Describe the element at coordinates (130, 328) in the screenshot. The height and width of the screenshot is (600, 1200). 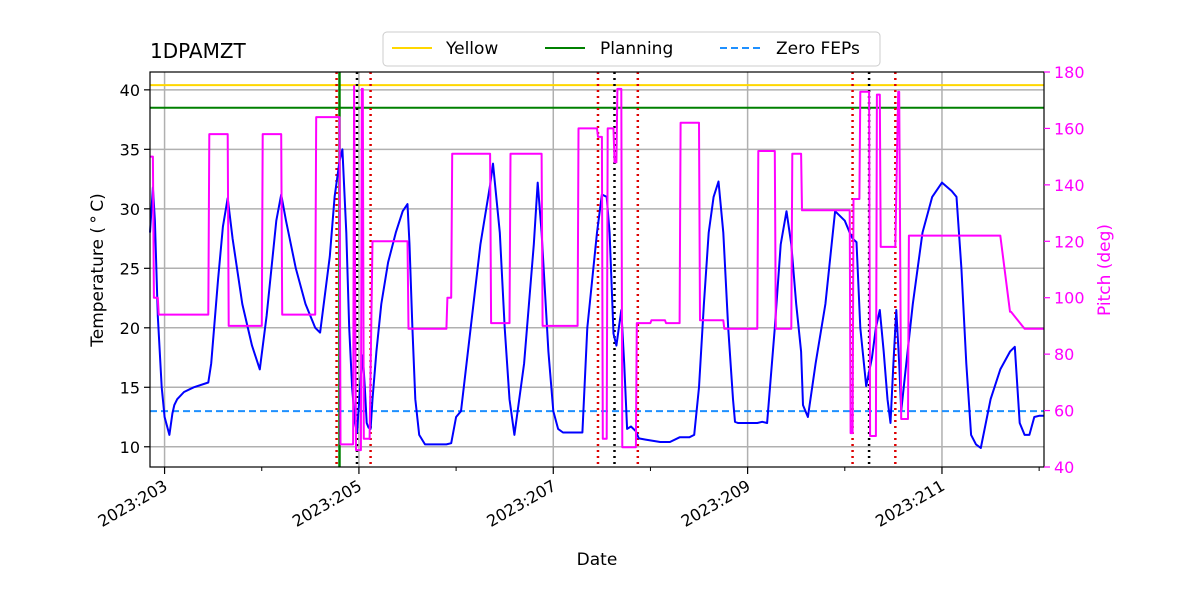
I see `y-tick-label: 20` at that location.